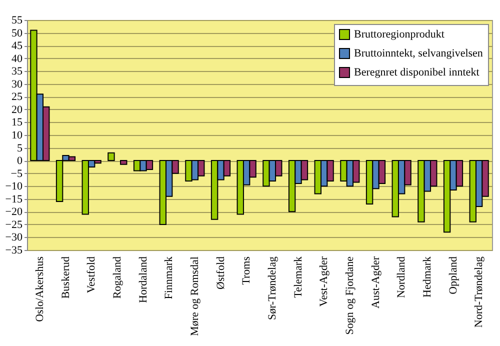 This screenshot has height=346, width=500. I want to click on y-tick-label: 10, so click(17, 136).